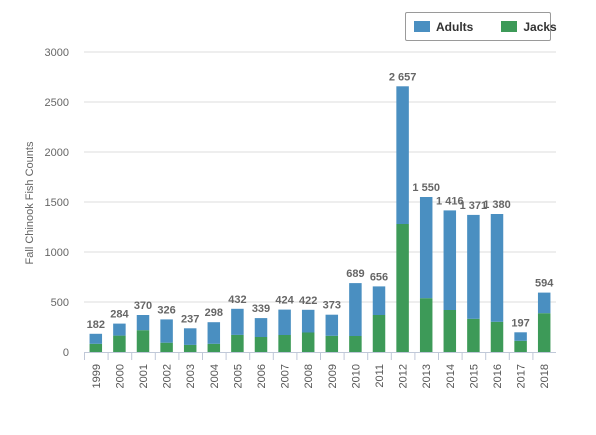  I want to click on legend-item-jacks: Jacks, so click(529, 26).